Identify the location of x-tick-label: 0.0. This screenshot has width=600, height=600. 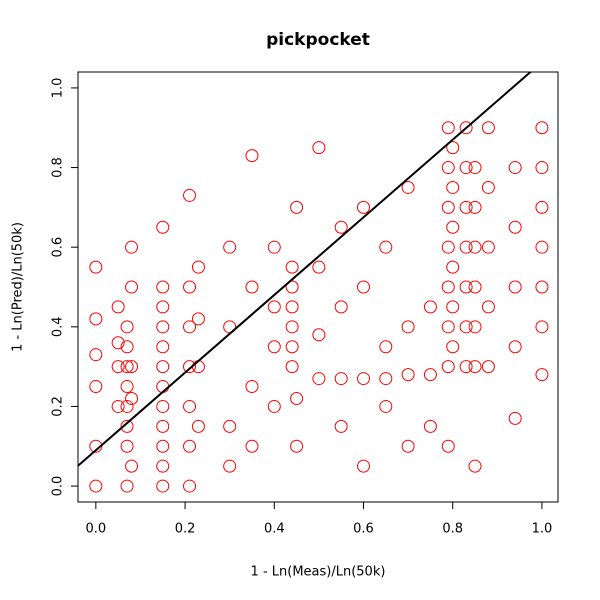
(96, 529).